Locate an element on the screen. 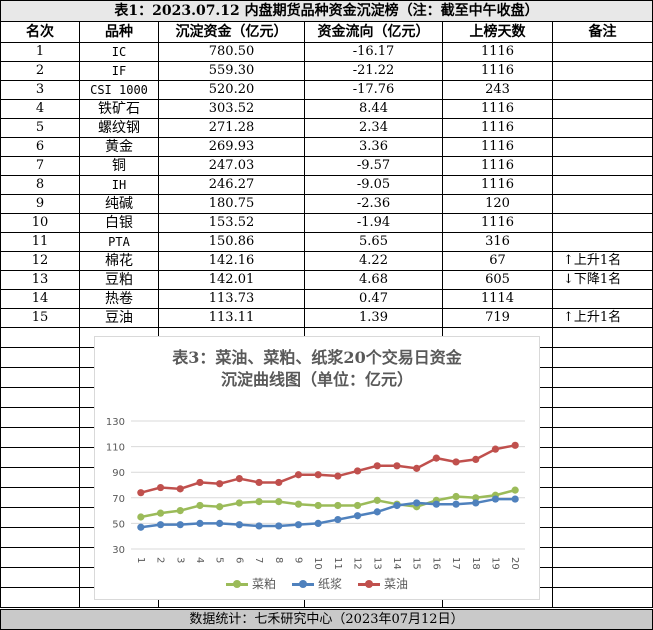 The width and height of the screenshot is (653, 630). cell-name: 螺纹钢 is located at coordinates (119, 128).